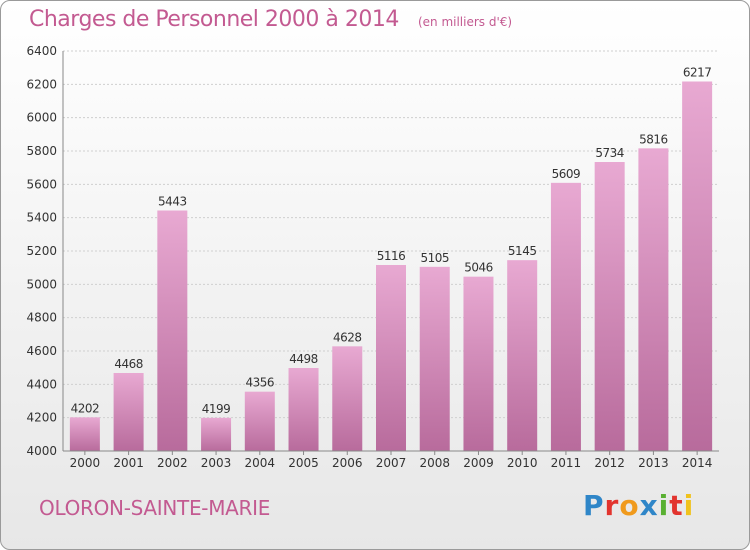 The width and height of the screenshot is (750, 550). What do you see at coordinates (216, 463) in the screenshot?
I see `x-tick-label: 2003` at bounding box center [216, 463].